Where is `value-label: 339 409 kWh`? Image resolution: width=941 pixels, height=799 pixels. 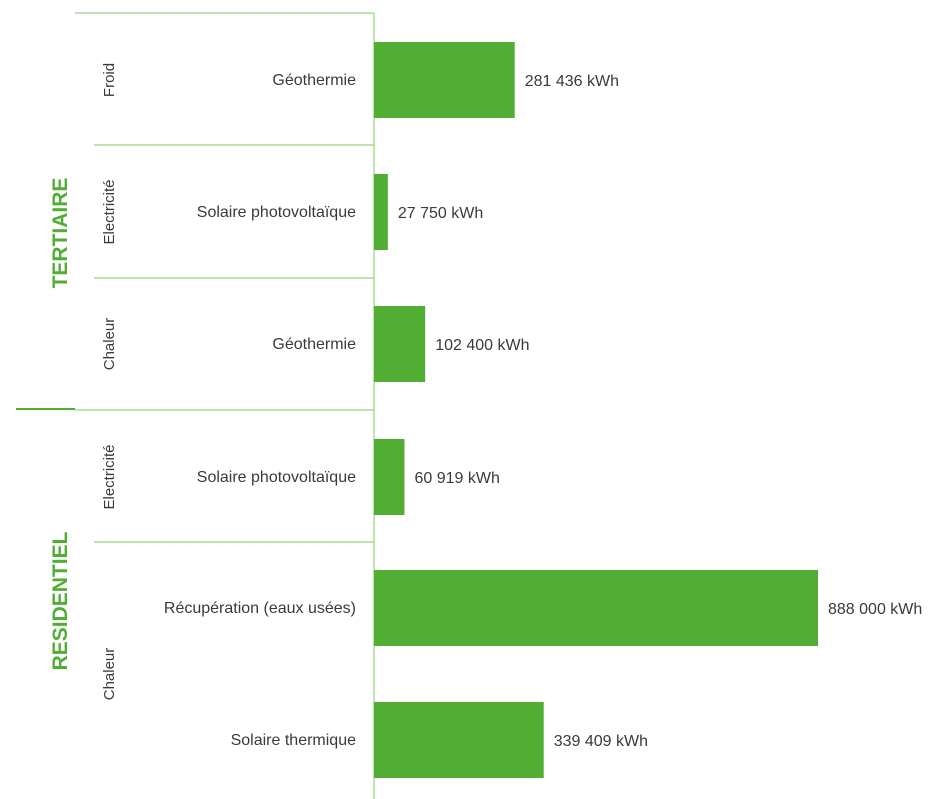 value-label: 339 409 kWh is located at coordinates (601, 741).